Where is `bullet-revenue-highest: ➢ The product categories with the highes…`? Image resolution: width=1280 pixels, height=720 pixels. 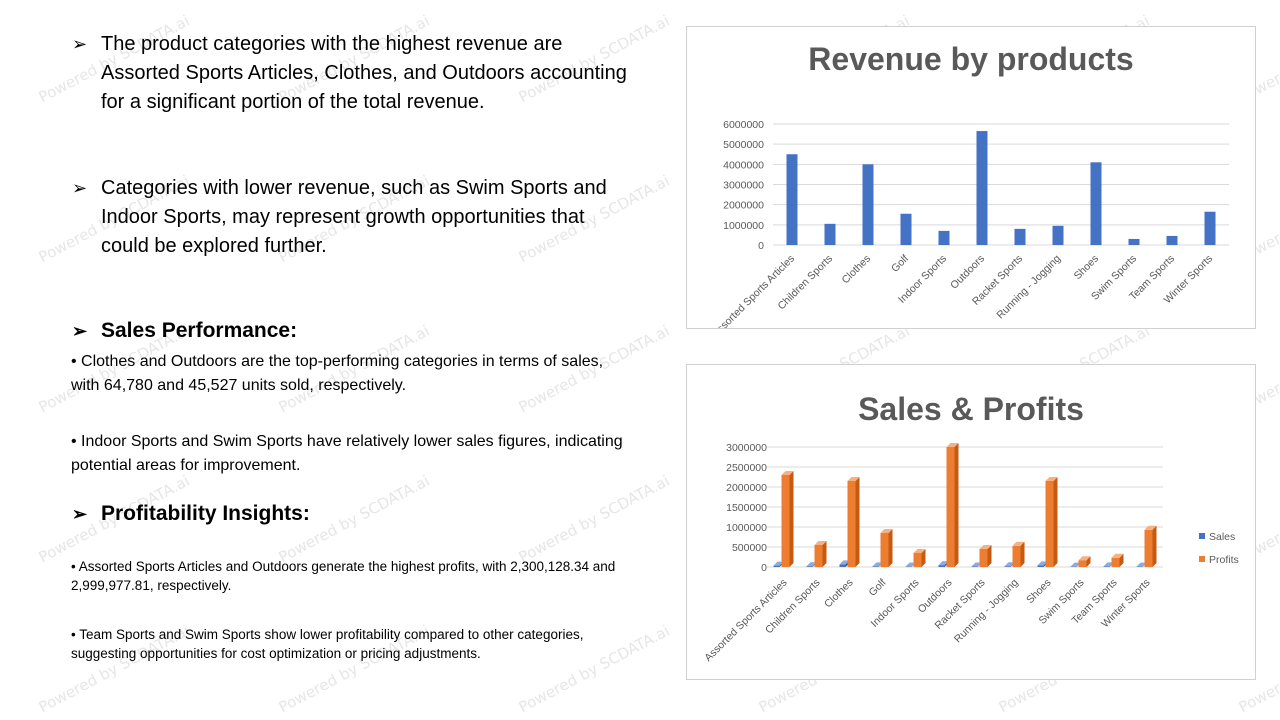 bullet-revenue-highest: ➢ The product categories with the highes… is located at coordinates (352, 73).